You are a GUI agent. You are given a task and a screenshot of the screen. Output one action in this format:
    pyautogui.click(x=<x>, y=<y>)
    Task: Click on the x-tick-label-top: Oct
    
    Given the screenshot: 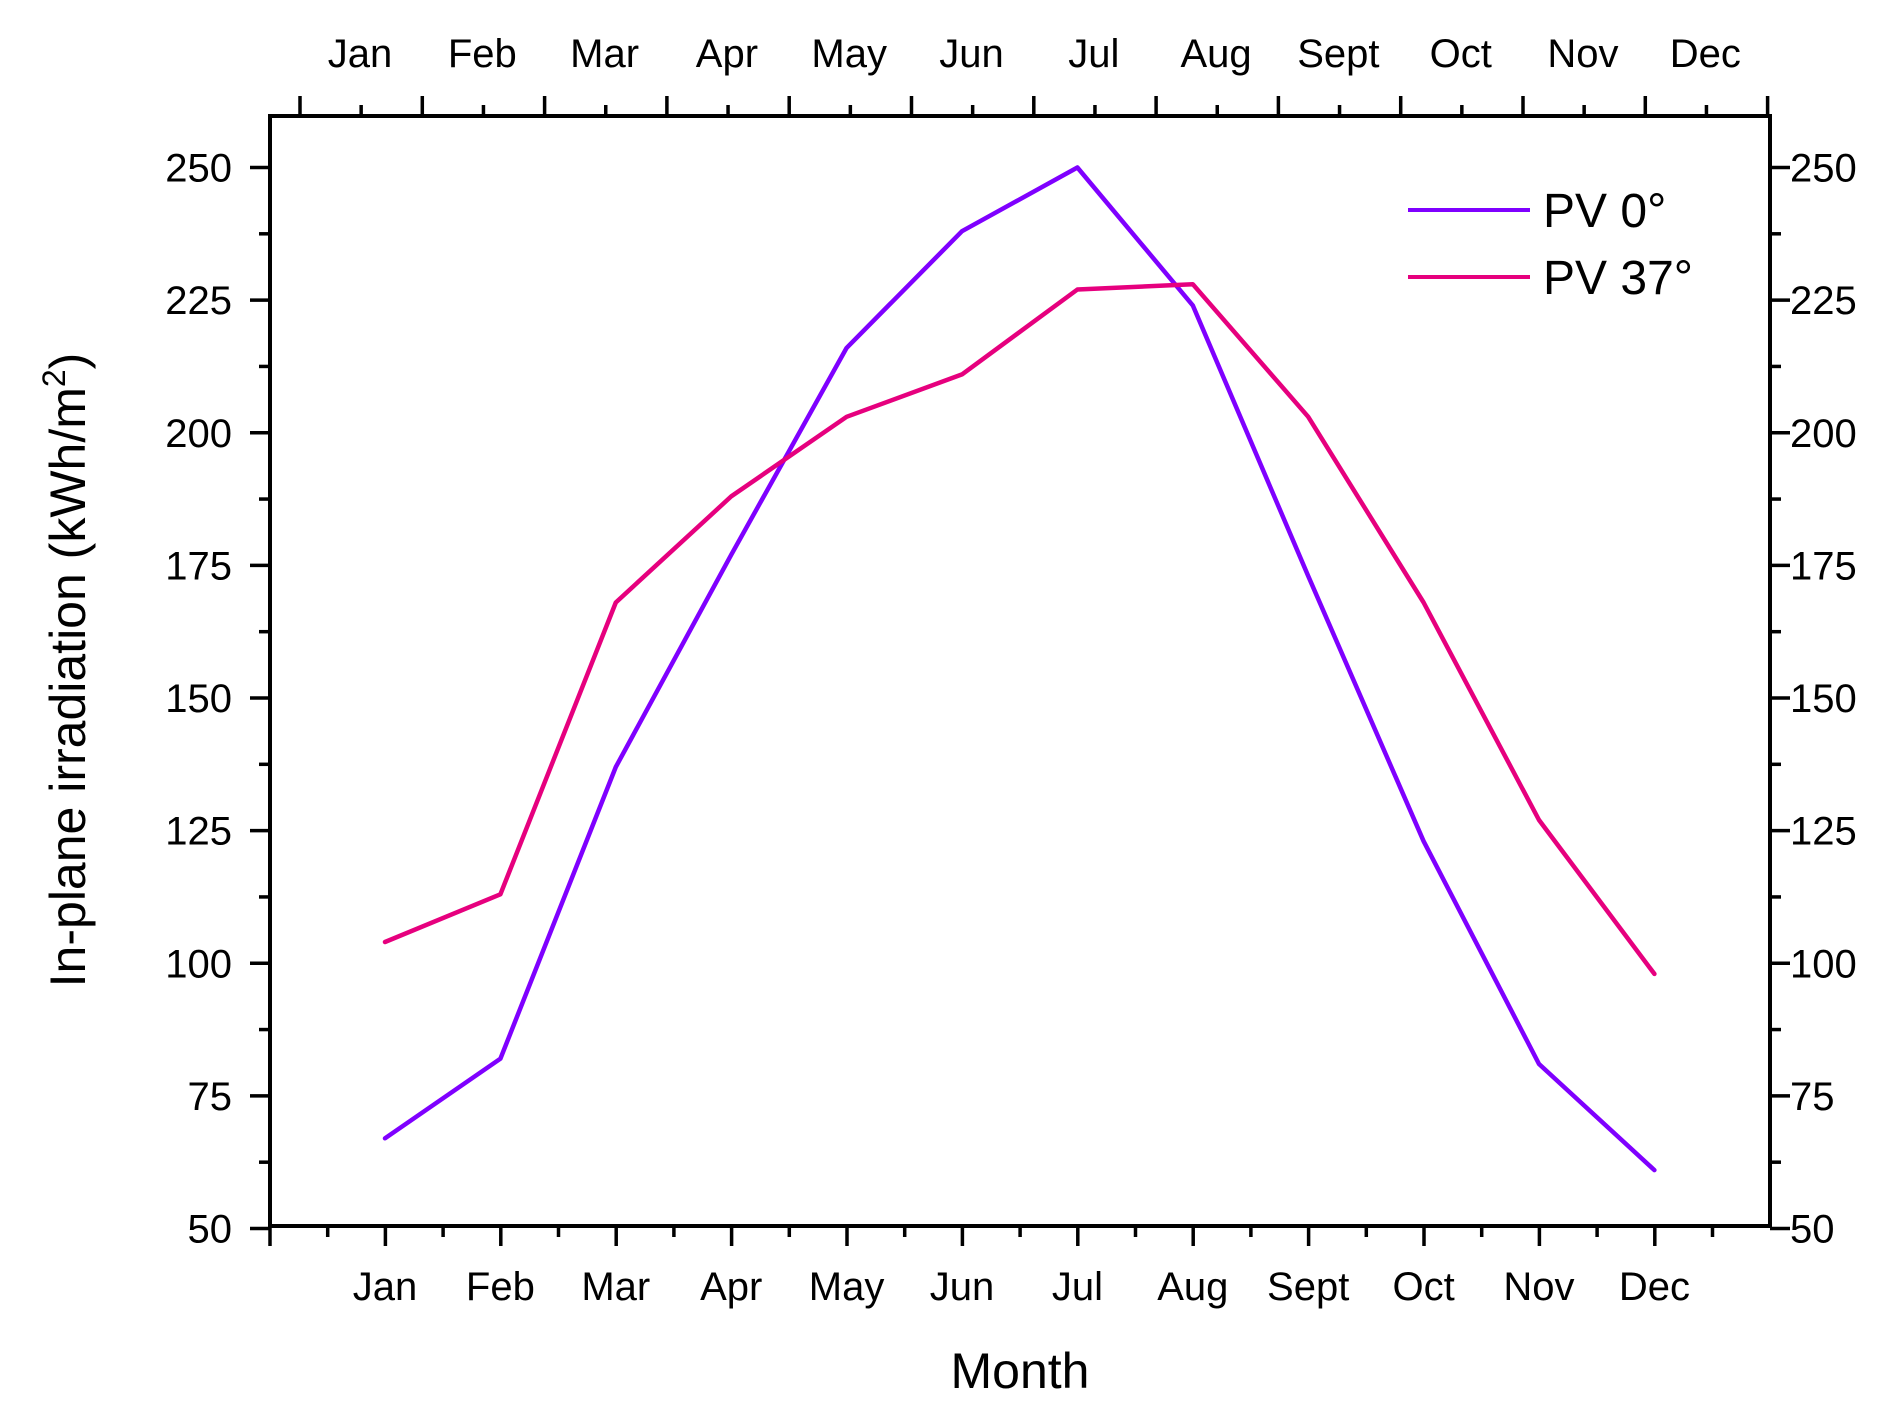 What is the action you would take?
    pyautogui.click(x=1461, y=54)
    